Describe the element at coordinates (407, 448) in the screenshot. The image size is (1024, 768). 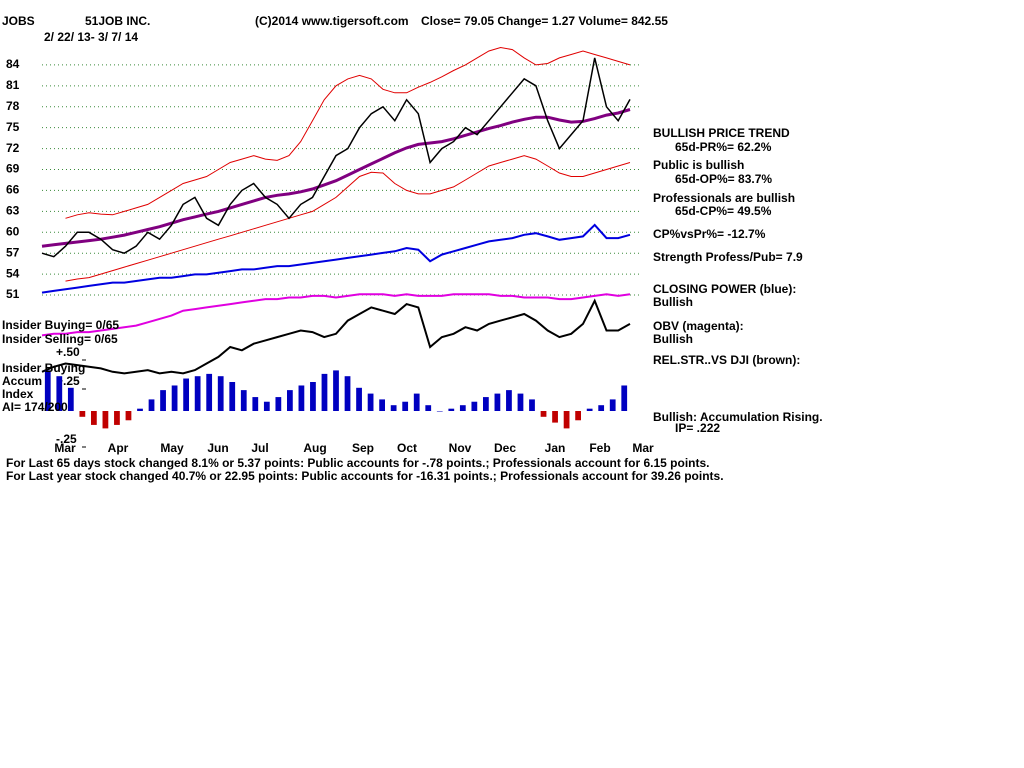
I see `x-tick-label: Oct` at that location.